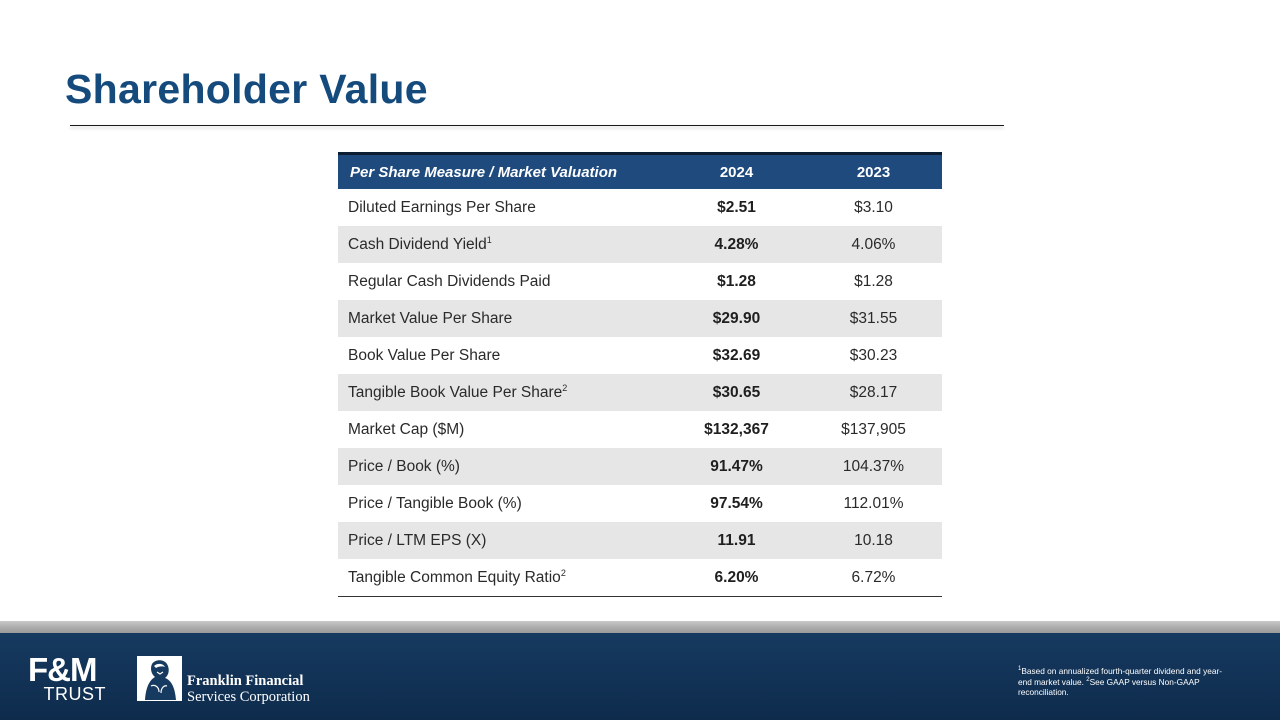 The image size is (1280, 720). What do you see at coordinates (442, 207) in the screenshot?
I see `row-label: Diluted Earnings Per Share` at bounding box center [442, 207].